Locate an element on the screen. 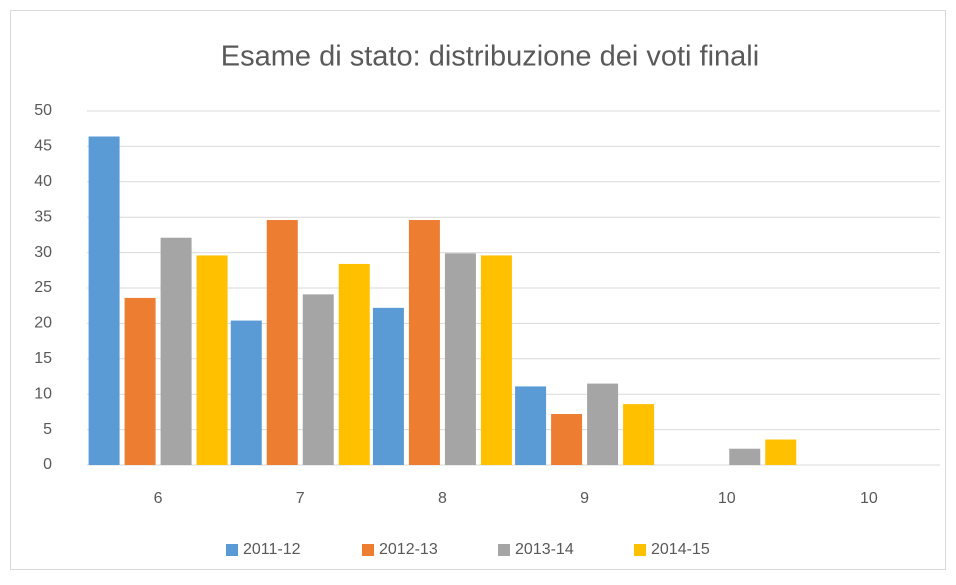  y-tick-label: 50 is located at coordinates (43, 110).